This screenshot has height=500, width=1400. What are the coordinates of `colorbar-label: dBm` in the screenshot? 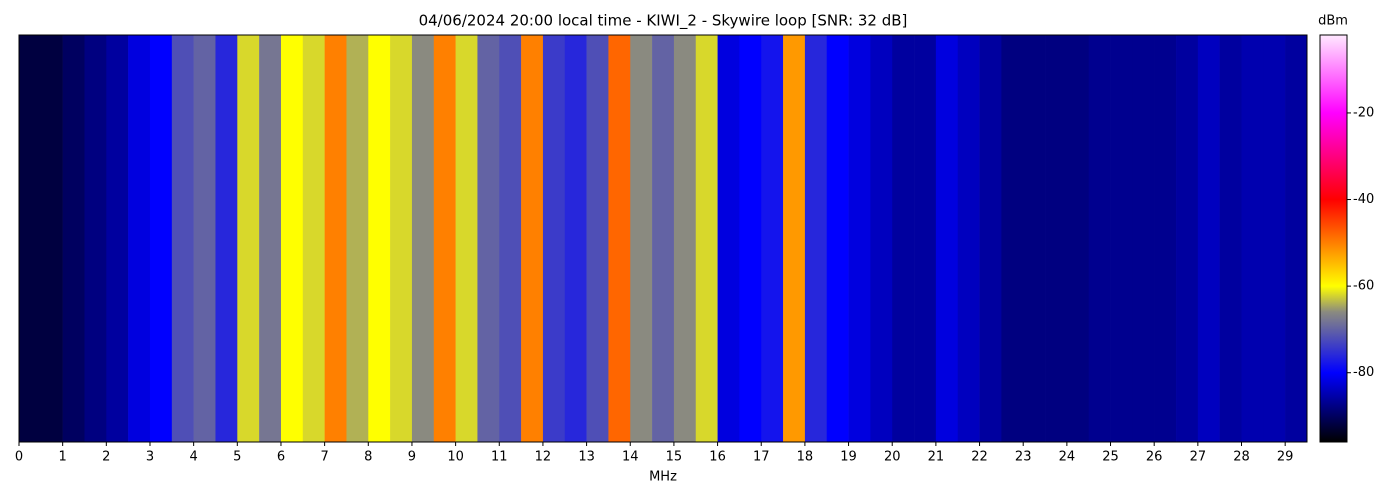 It's located at (1333, 21).